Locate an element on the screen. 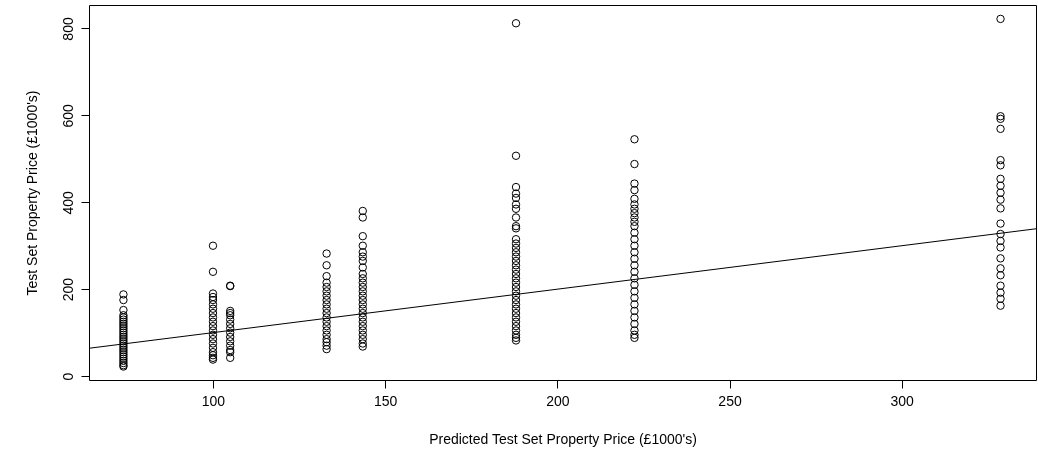 Image resolution: width=1038 pixels, height=467 pixels. x-tick-label: 300 is located at coordinates (902, 400).